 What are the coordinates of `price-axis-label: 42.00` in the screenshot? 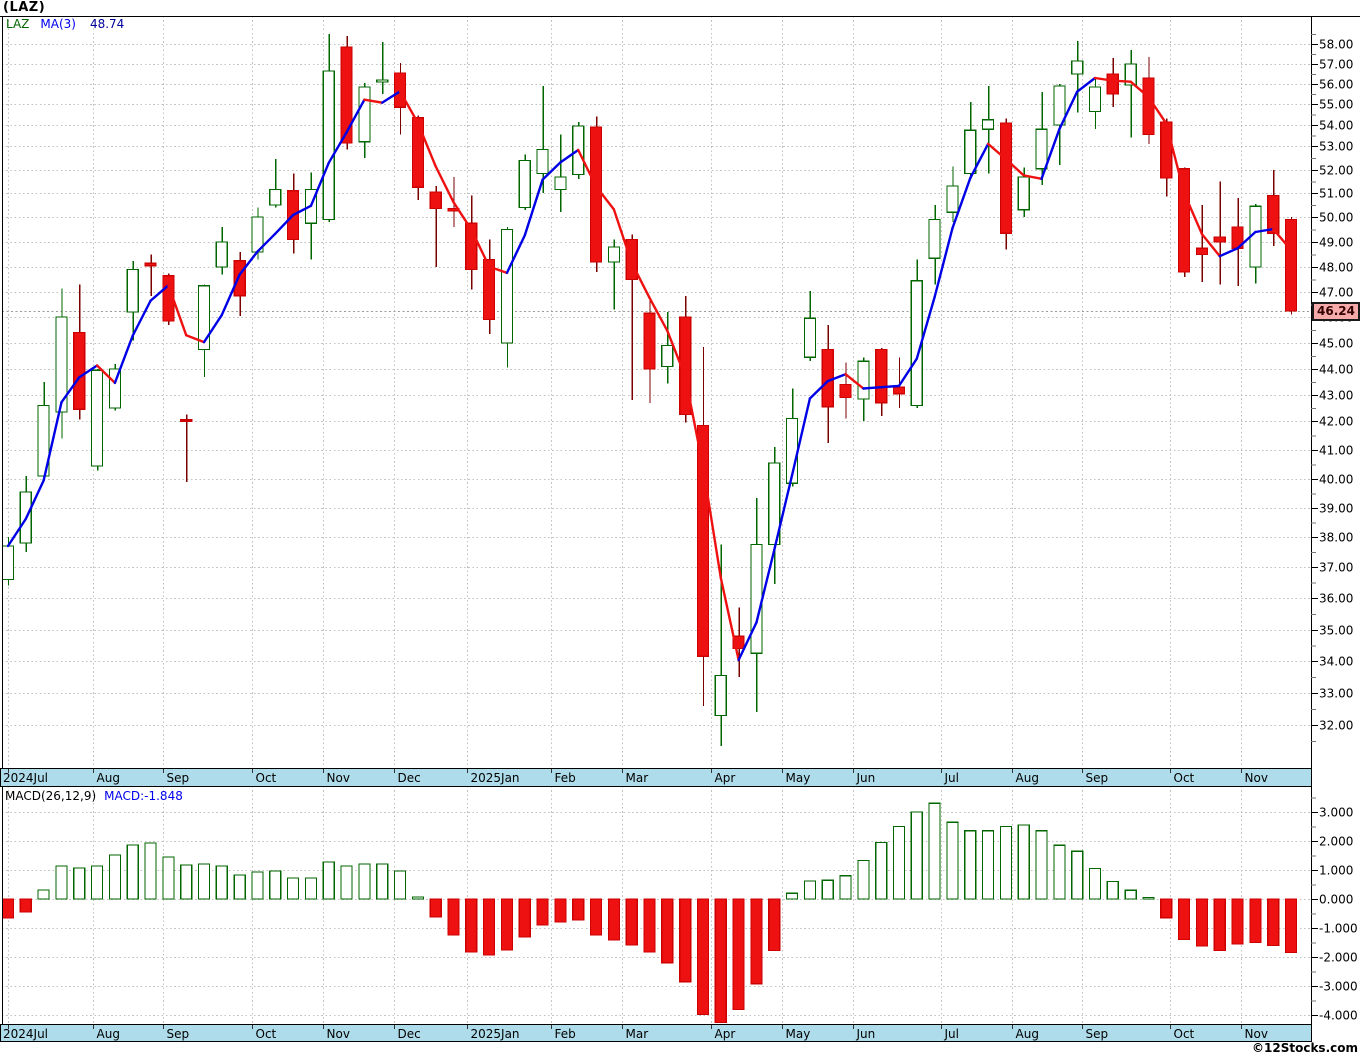 It's located at (1336, 422).